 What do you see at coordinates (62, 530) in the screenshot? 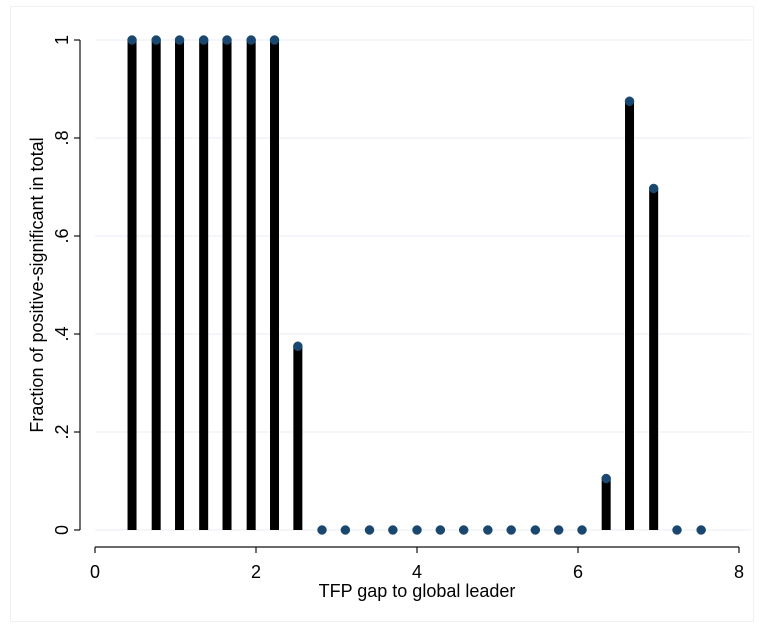
I see `y-tick-label: 0` at bounding box center [62, 530].